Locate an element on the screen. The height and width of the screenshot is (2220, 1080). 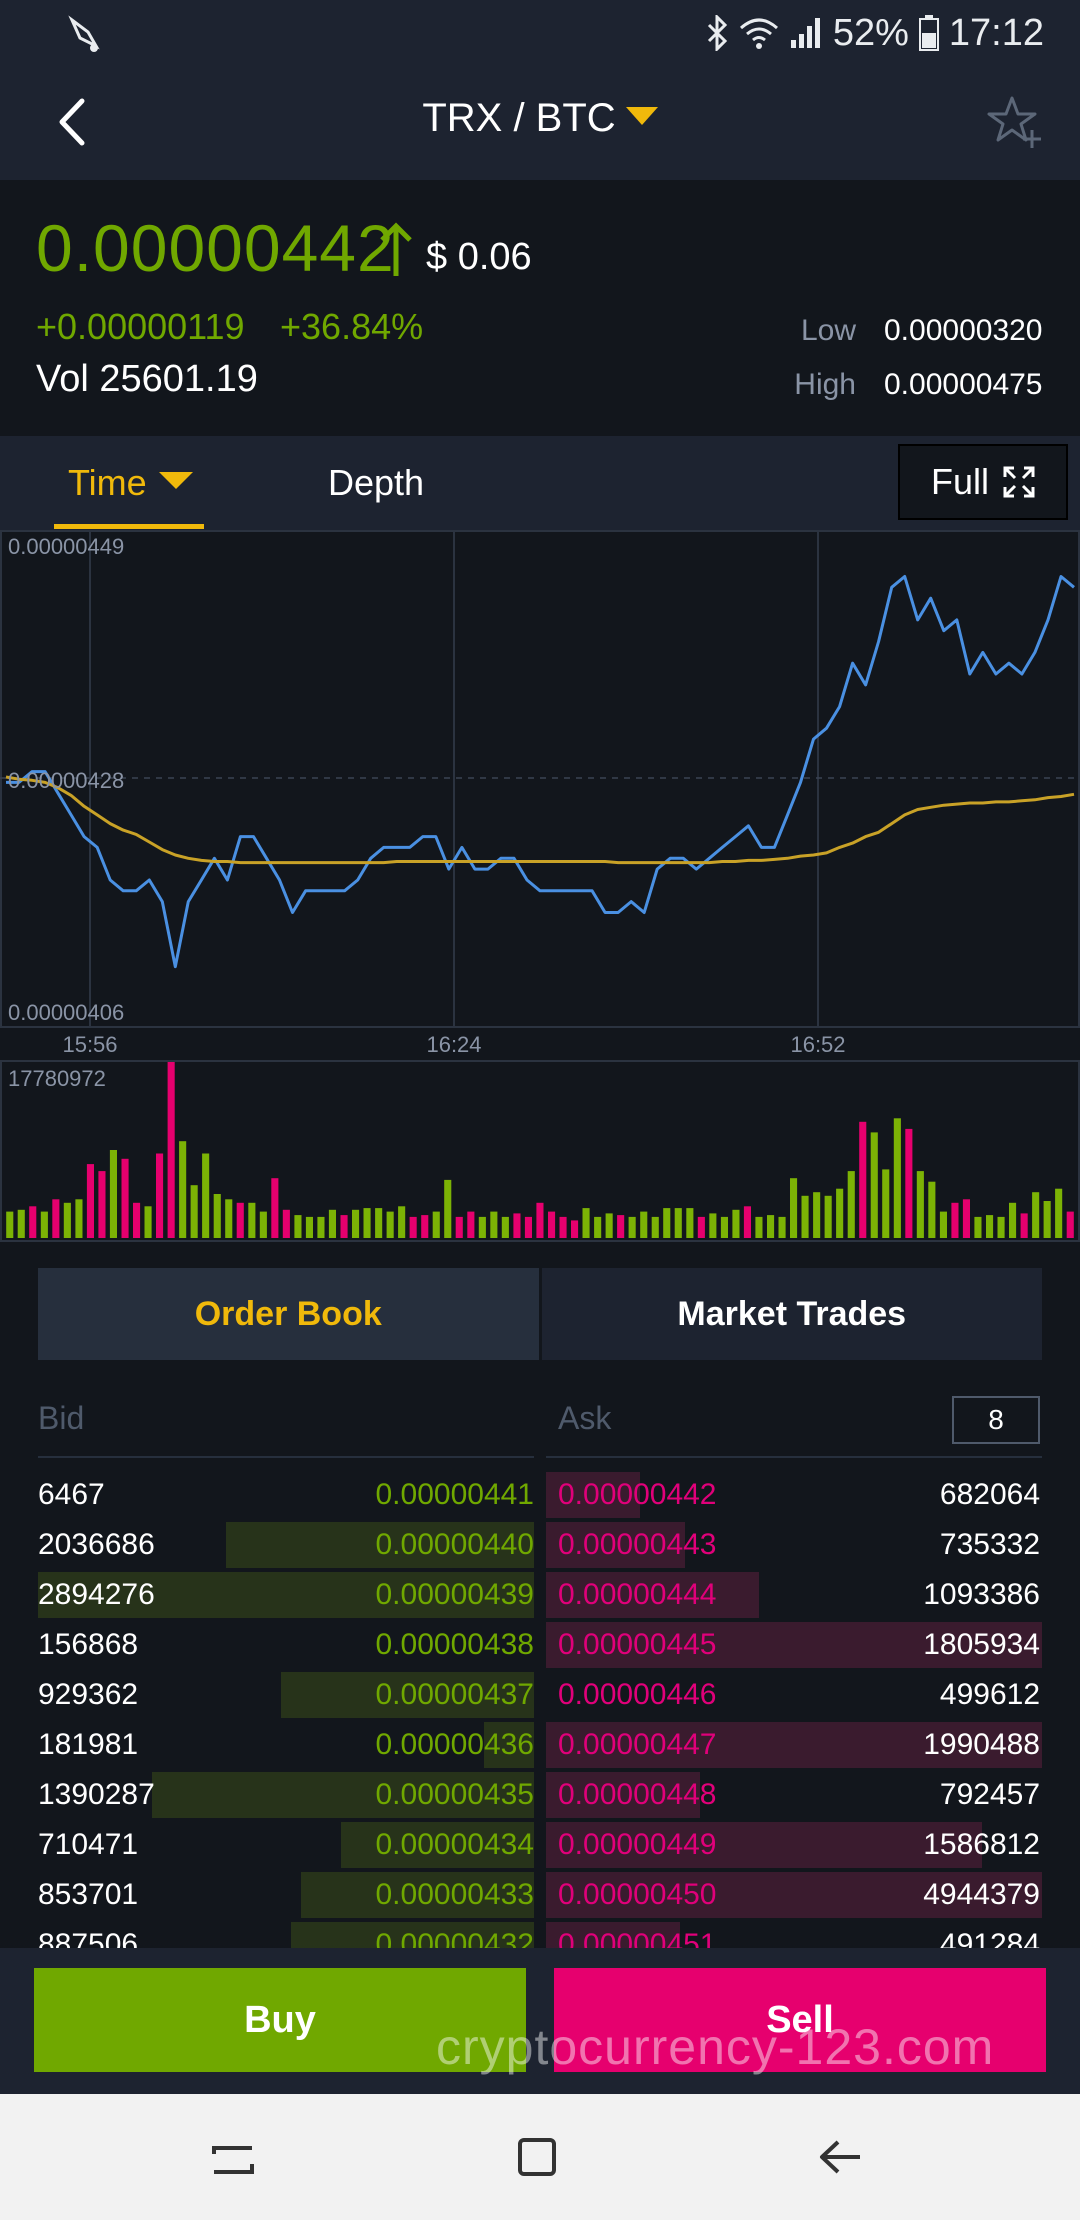
battery-icon is located at coordinates (928, 33).